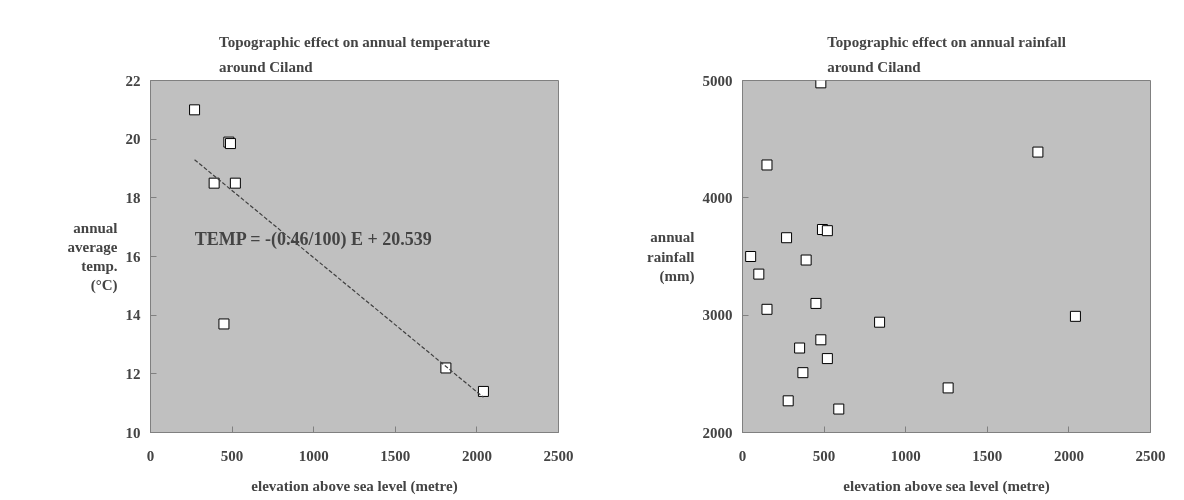 The width and height of the screenshot is (1184, 500). What do you see at coordinates (92, 257) in the screenshot?
I see `y-axis-title: annual average temp. (°C)` at bounding box center [92, 257].